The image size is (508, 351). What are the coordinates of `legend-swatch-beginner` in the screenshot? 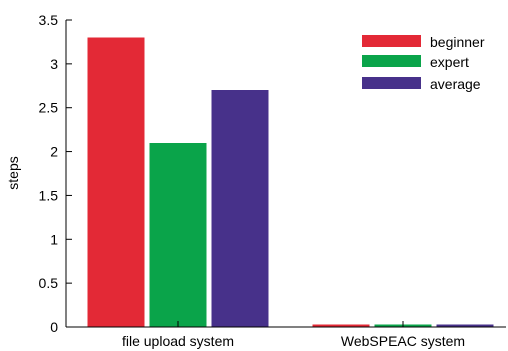 It's located at (391, 41).